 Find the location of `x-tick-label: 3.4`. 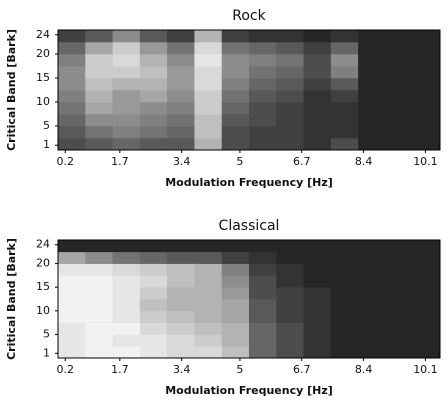

x-tick-label: 3.4 is located at coordinates (182, 161).